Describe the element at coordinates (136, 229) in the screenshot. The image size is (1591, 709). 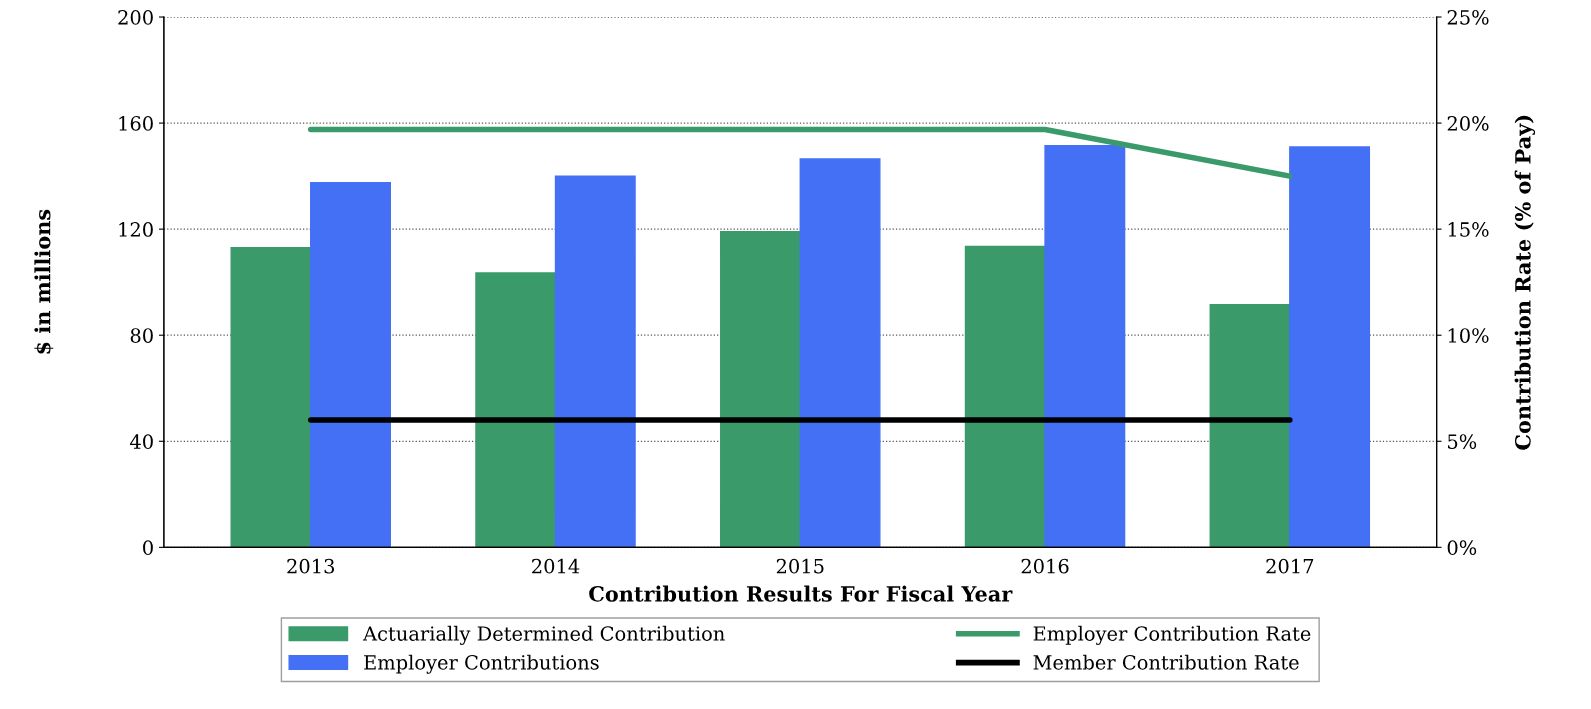
I see `y-tick-label: 120` at that location.